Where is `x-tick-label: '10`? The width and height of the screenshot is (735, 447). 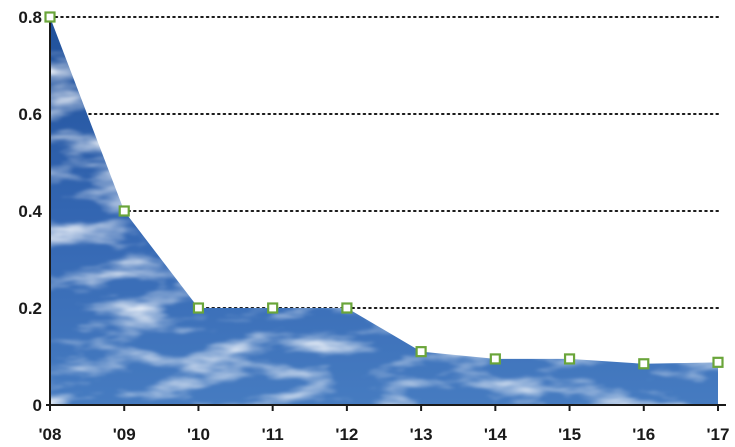
x-tick-label: '10 is located at coordinates (198, 434).